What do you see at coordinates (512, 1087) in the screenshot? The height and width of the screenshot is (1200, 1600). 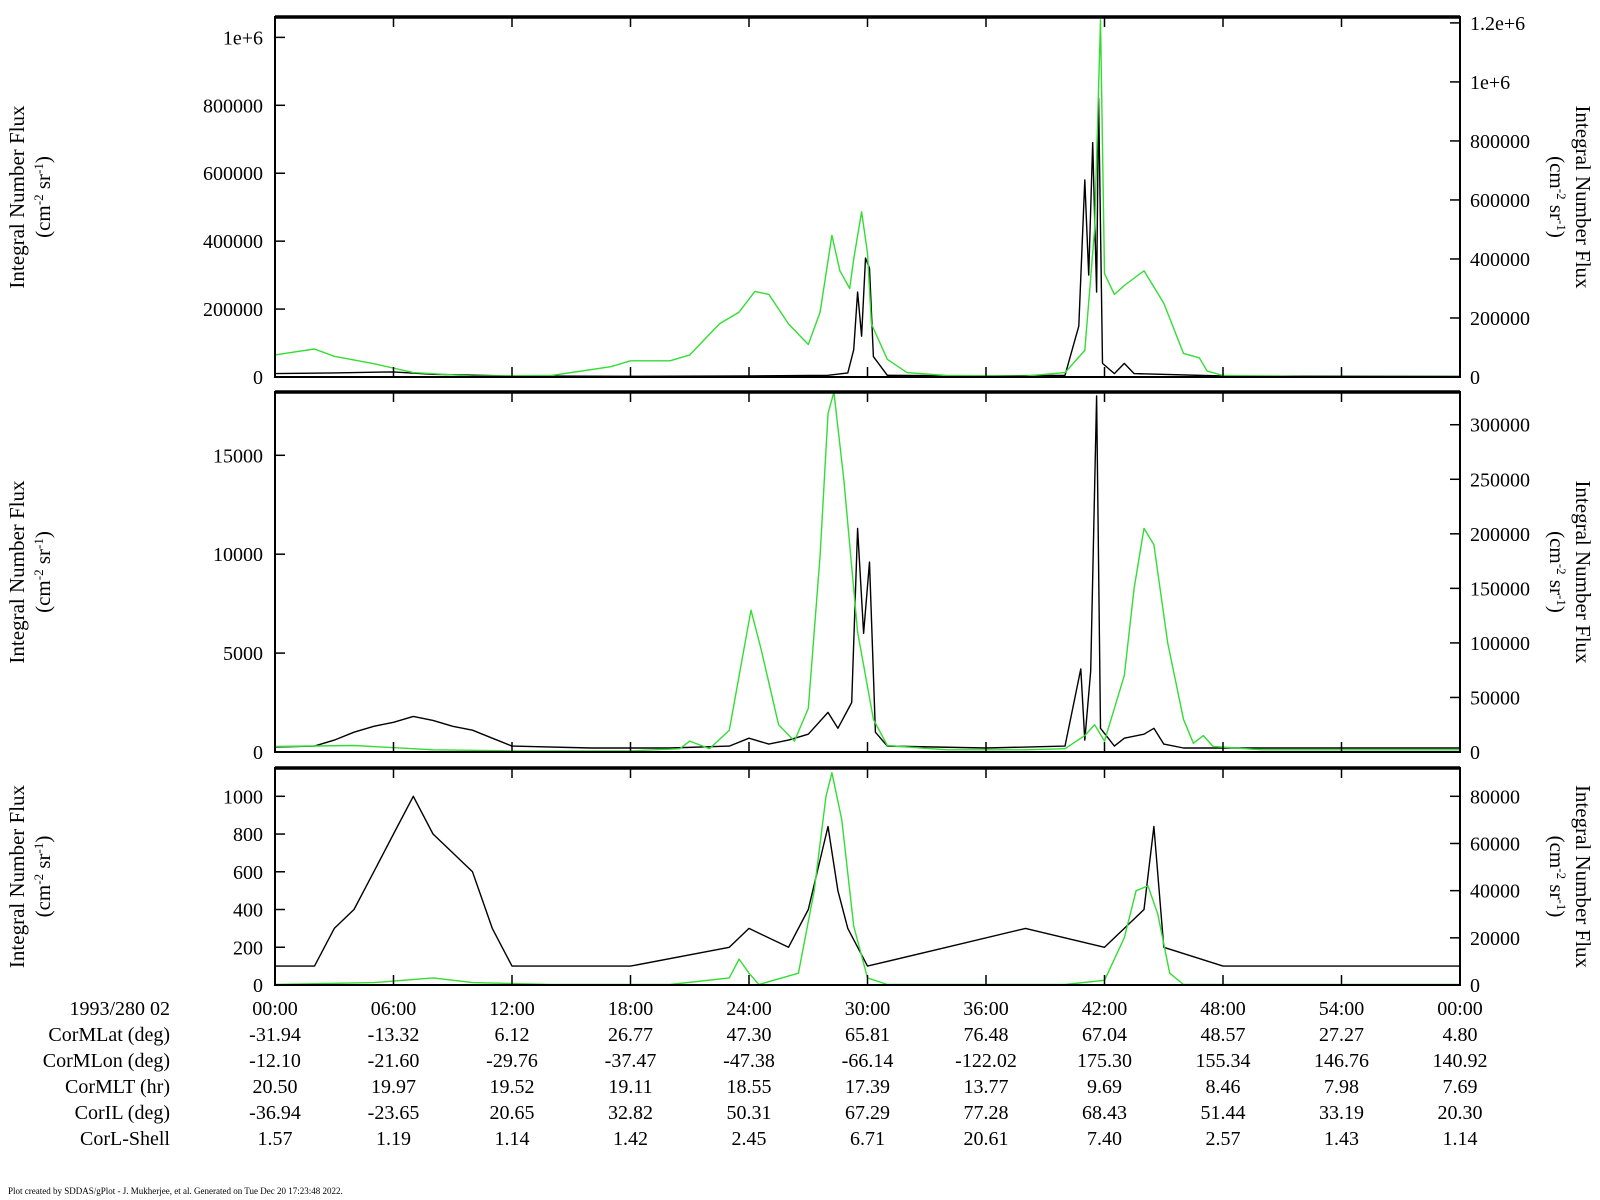 I see `ephemeris-value: 19.52` at bounding box center [512, 1087].